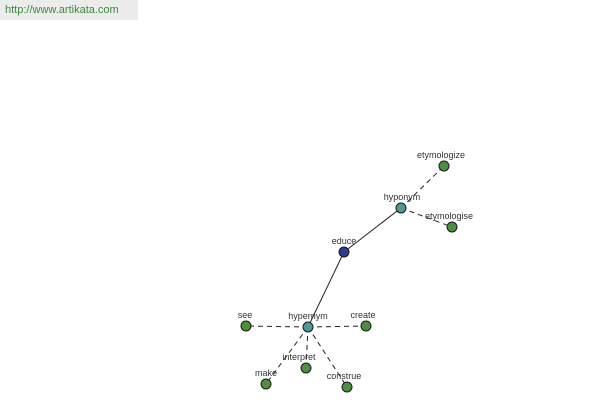 The width and height of the screenshot is (600, 400). Describe the element at coordinates (362, 315) in the screenshot. I see `node-label: create` at that location.